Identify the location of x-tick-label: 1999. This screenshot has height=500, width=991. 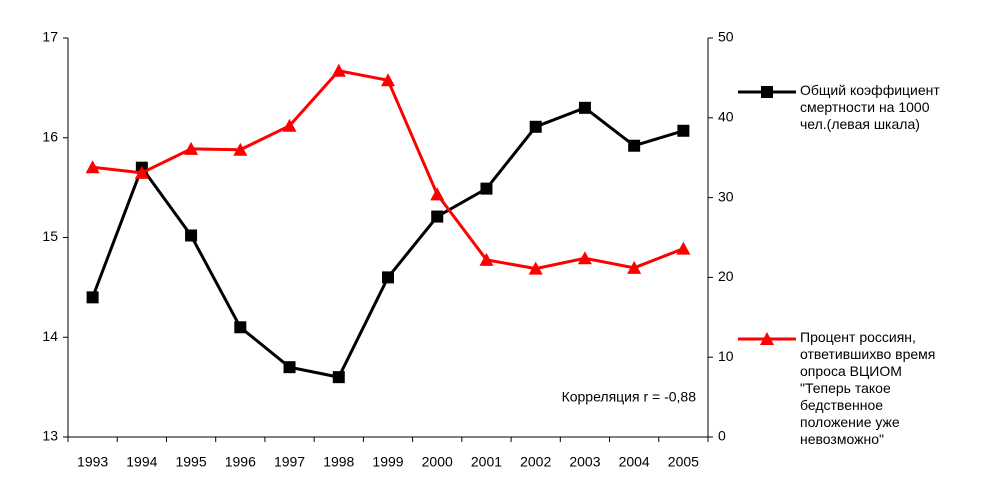
(387, 462).